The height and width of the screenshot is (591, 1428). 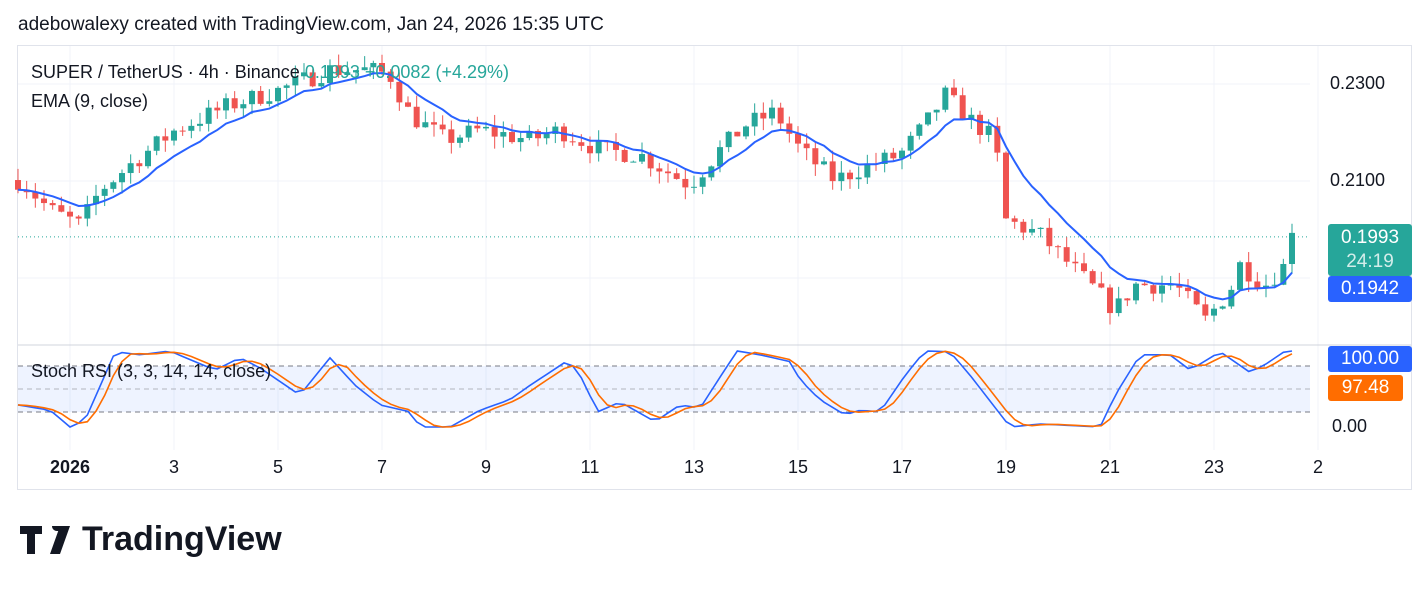 I want to click on tradingview-logo-icon, so click(x=45, y=539).